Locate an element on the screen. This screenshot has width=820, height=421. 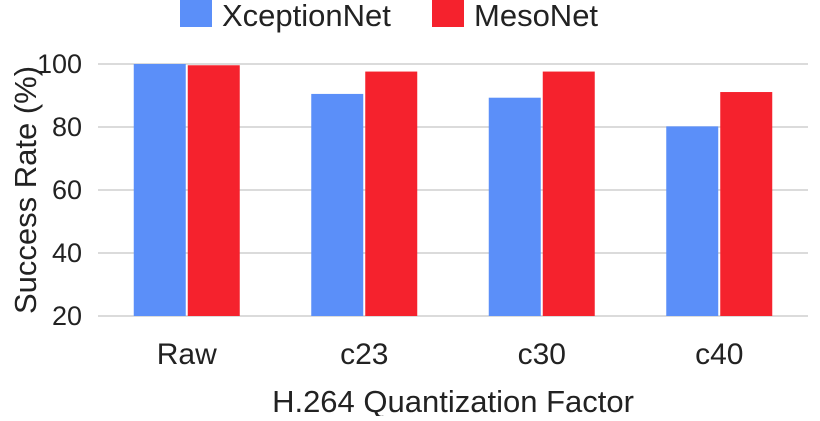
legend: XceptionNet MesoNet is located at coordinates (389, 16).